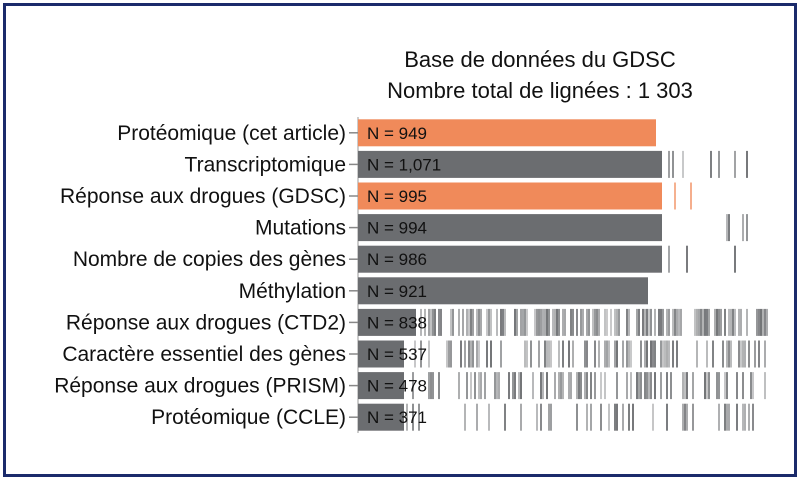 The height and width of the screenshot is (480, 800). Describe the element at coordinates (200, 386) in the screenshot. I see `category-label: Réponse aux drogues (PRISM)` at that location.